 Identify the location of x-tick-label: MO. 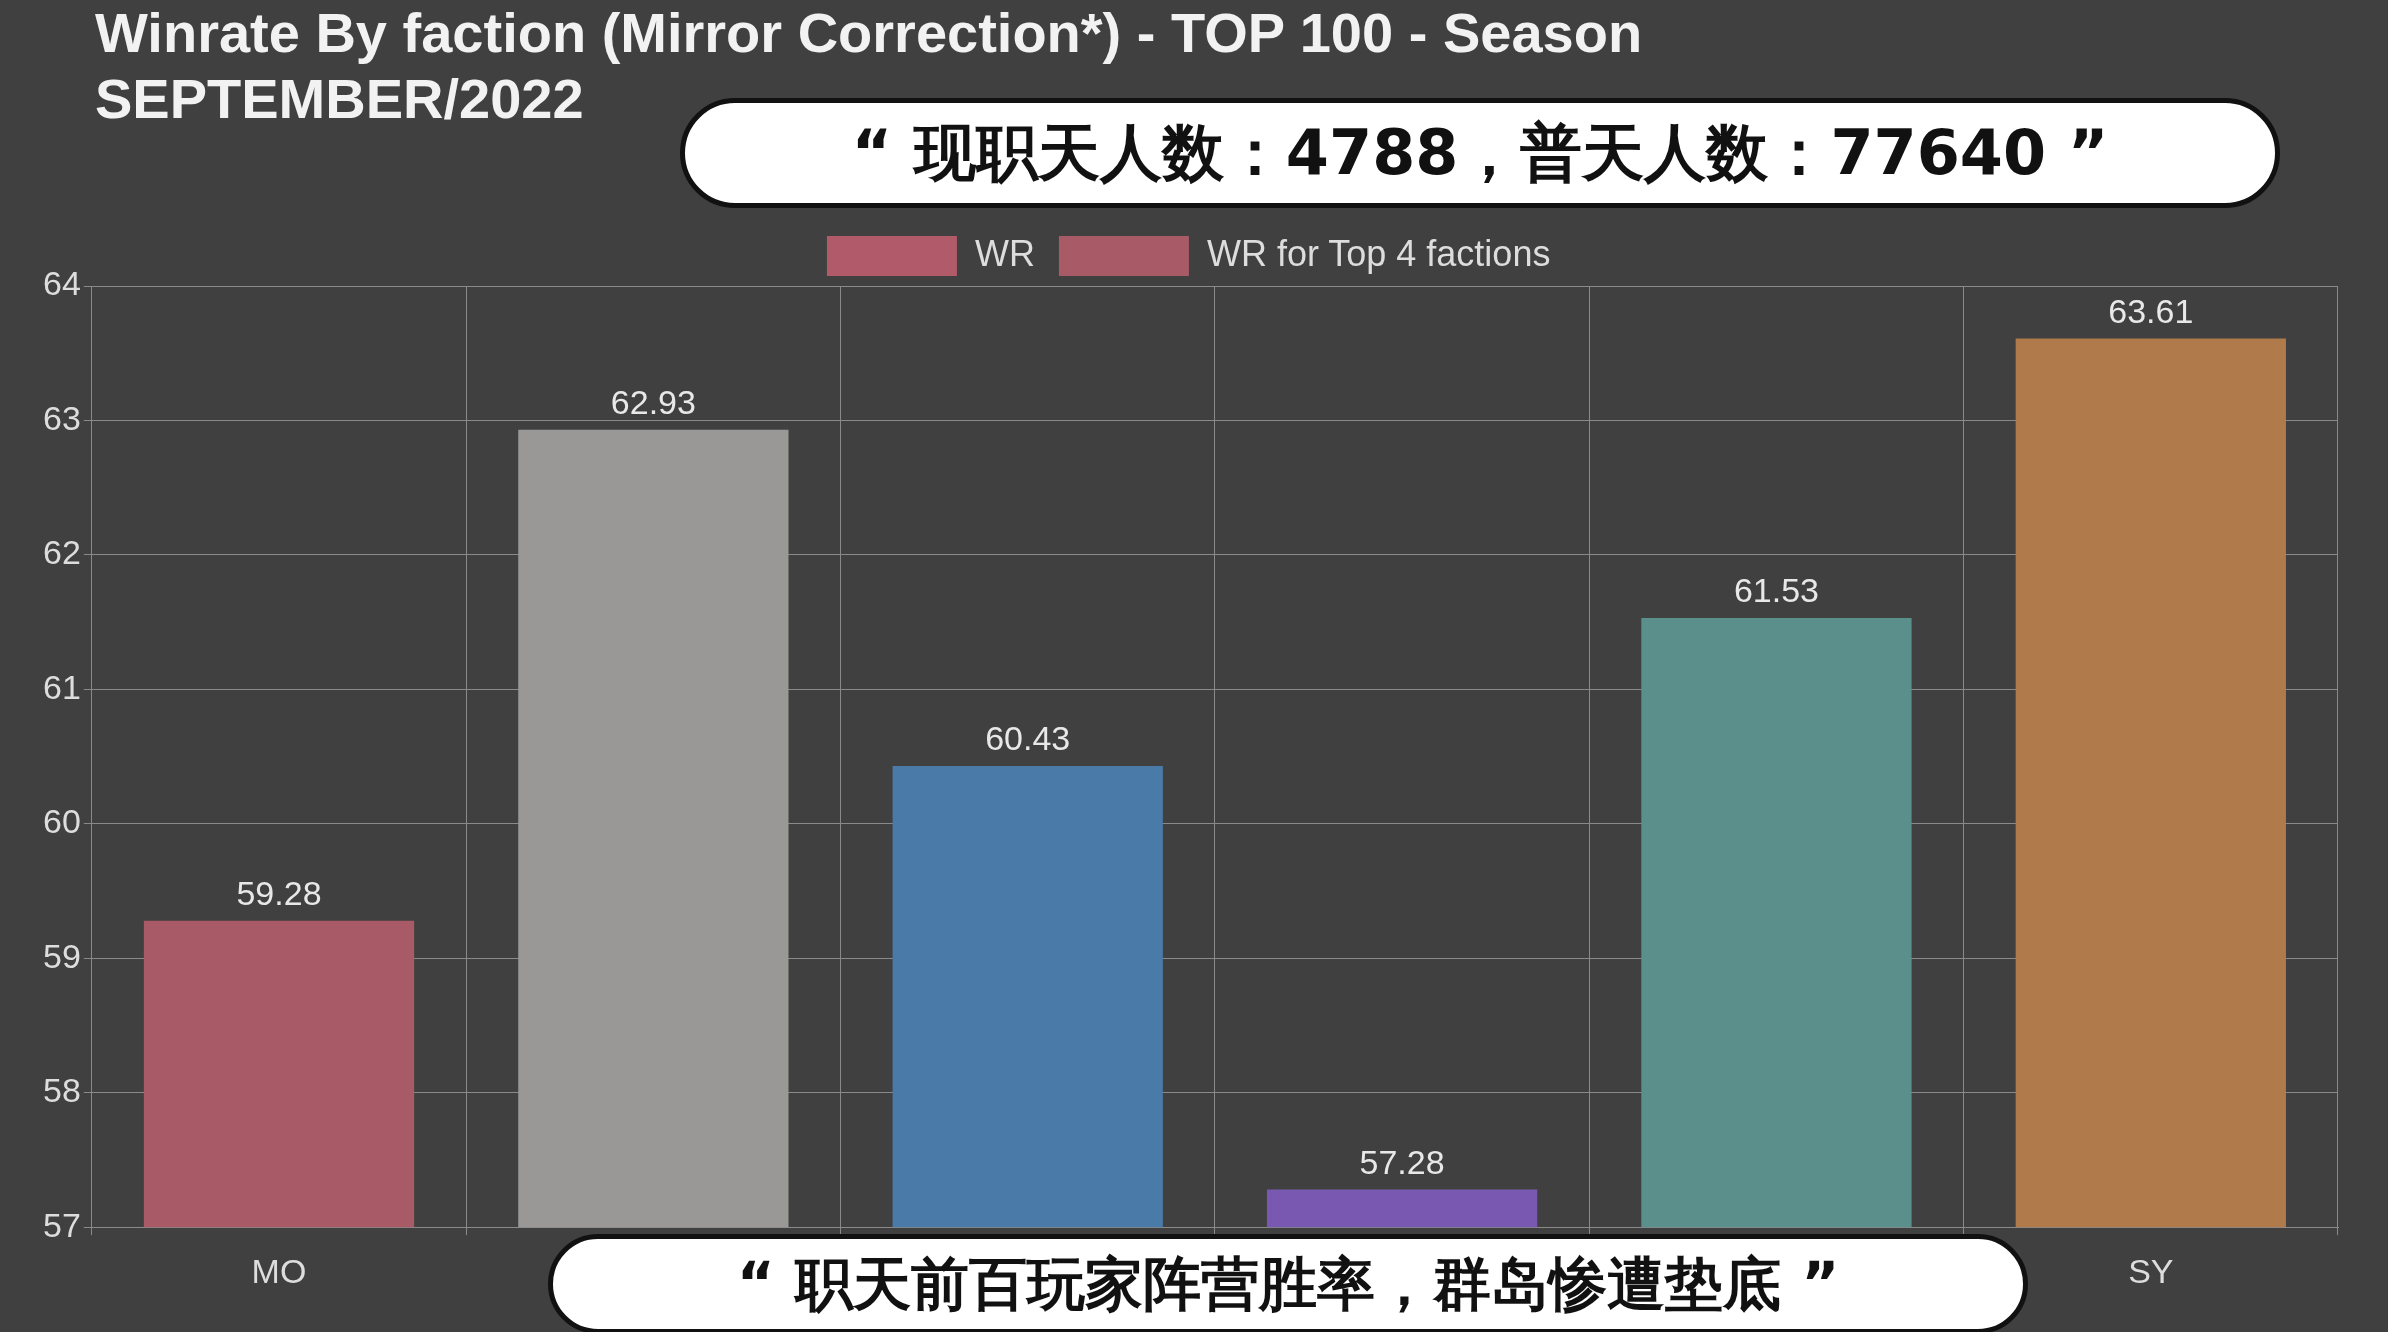
(279, 1270).